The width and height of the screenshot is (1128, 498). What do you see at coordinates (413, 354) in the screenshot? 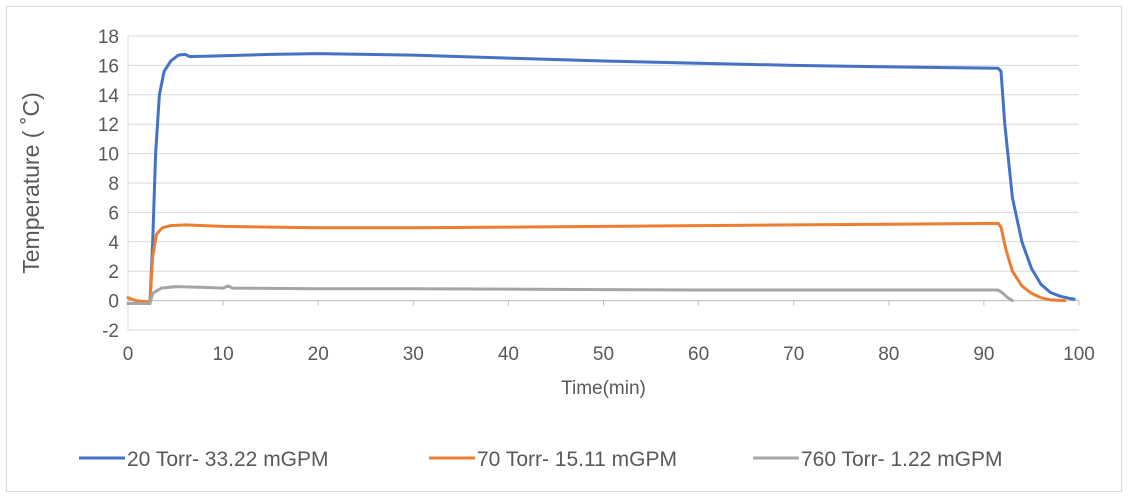
I see `x-tick-label: 30` at bounding box center [413, 354].